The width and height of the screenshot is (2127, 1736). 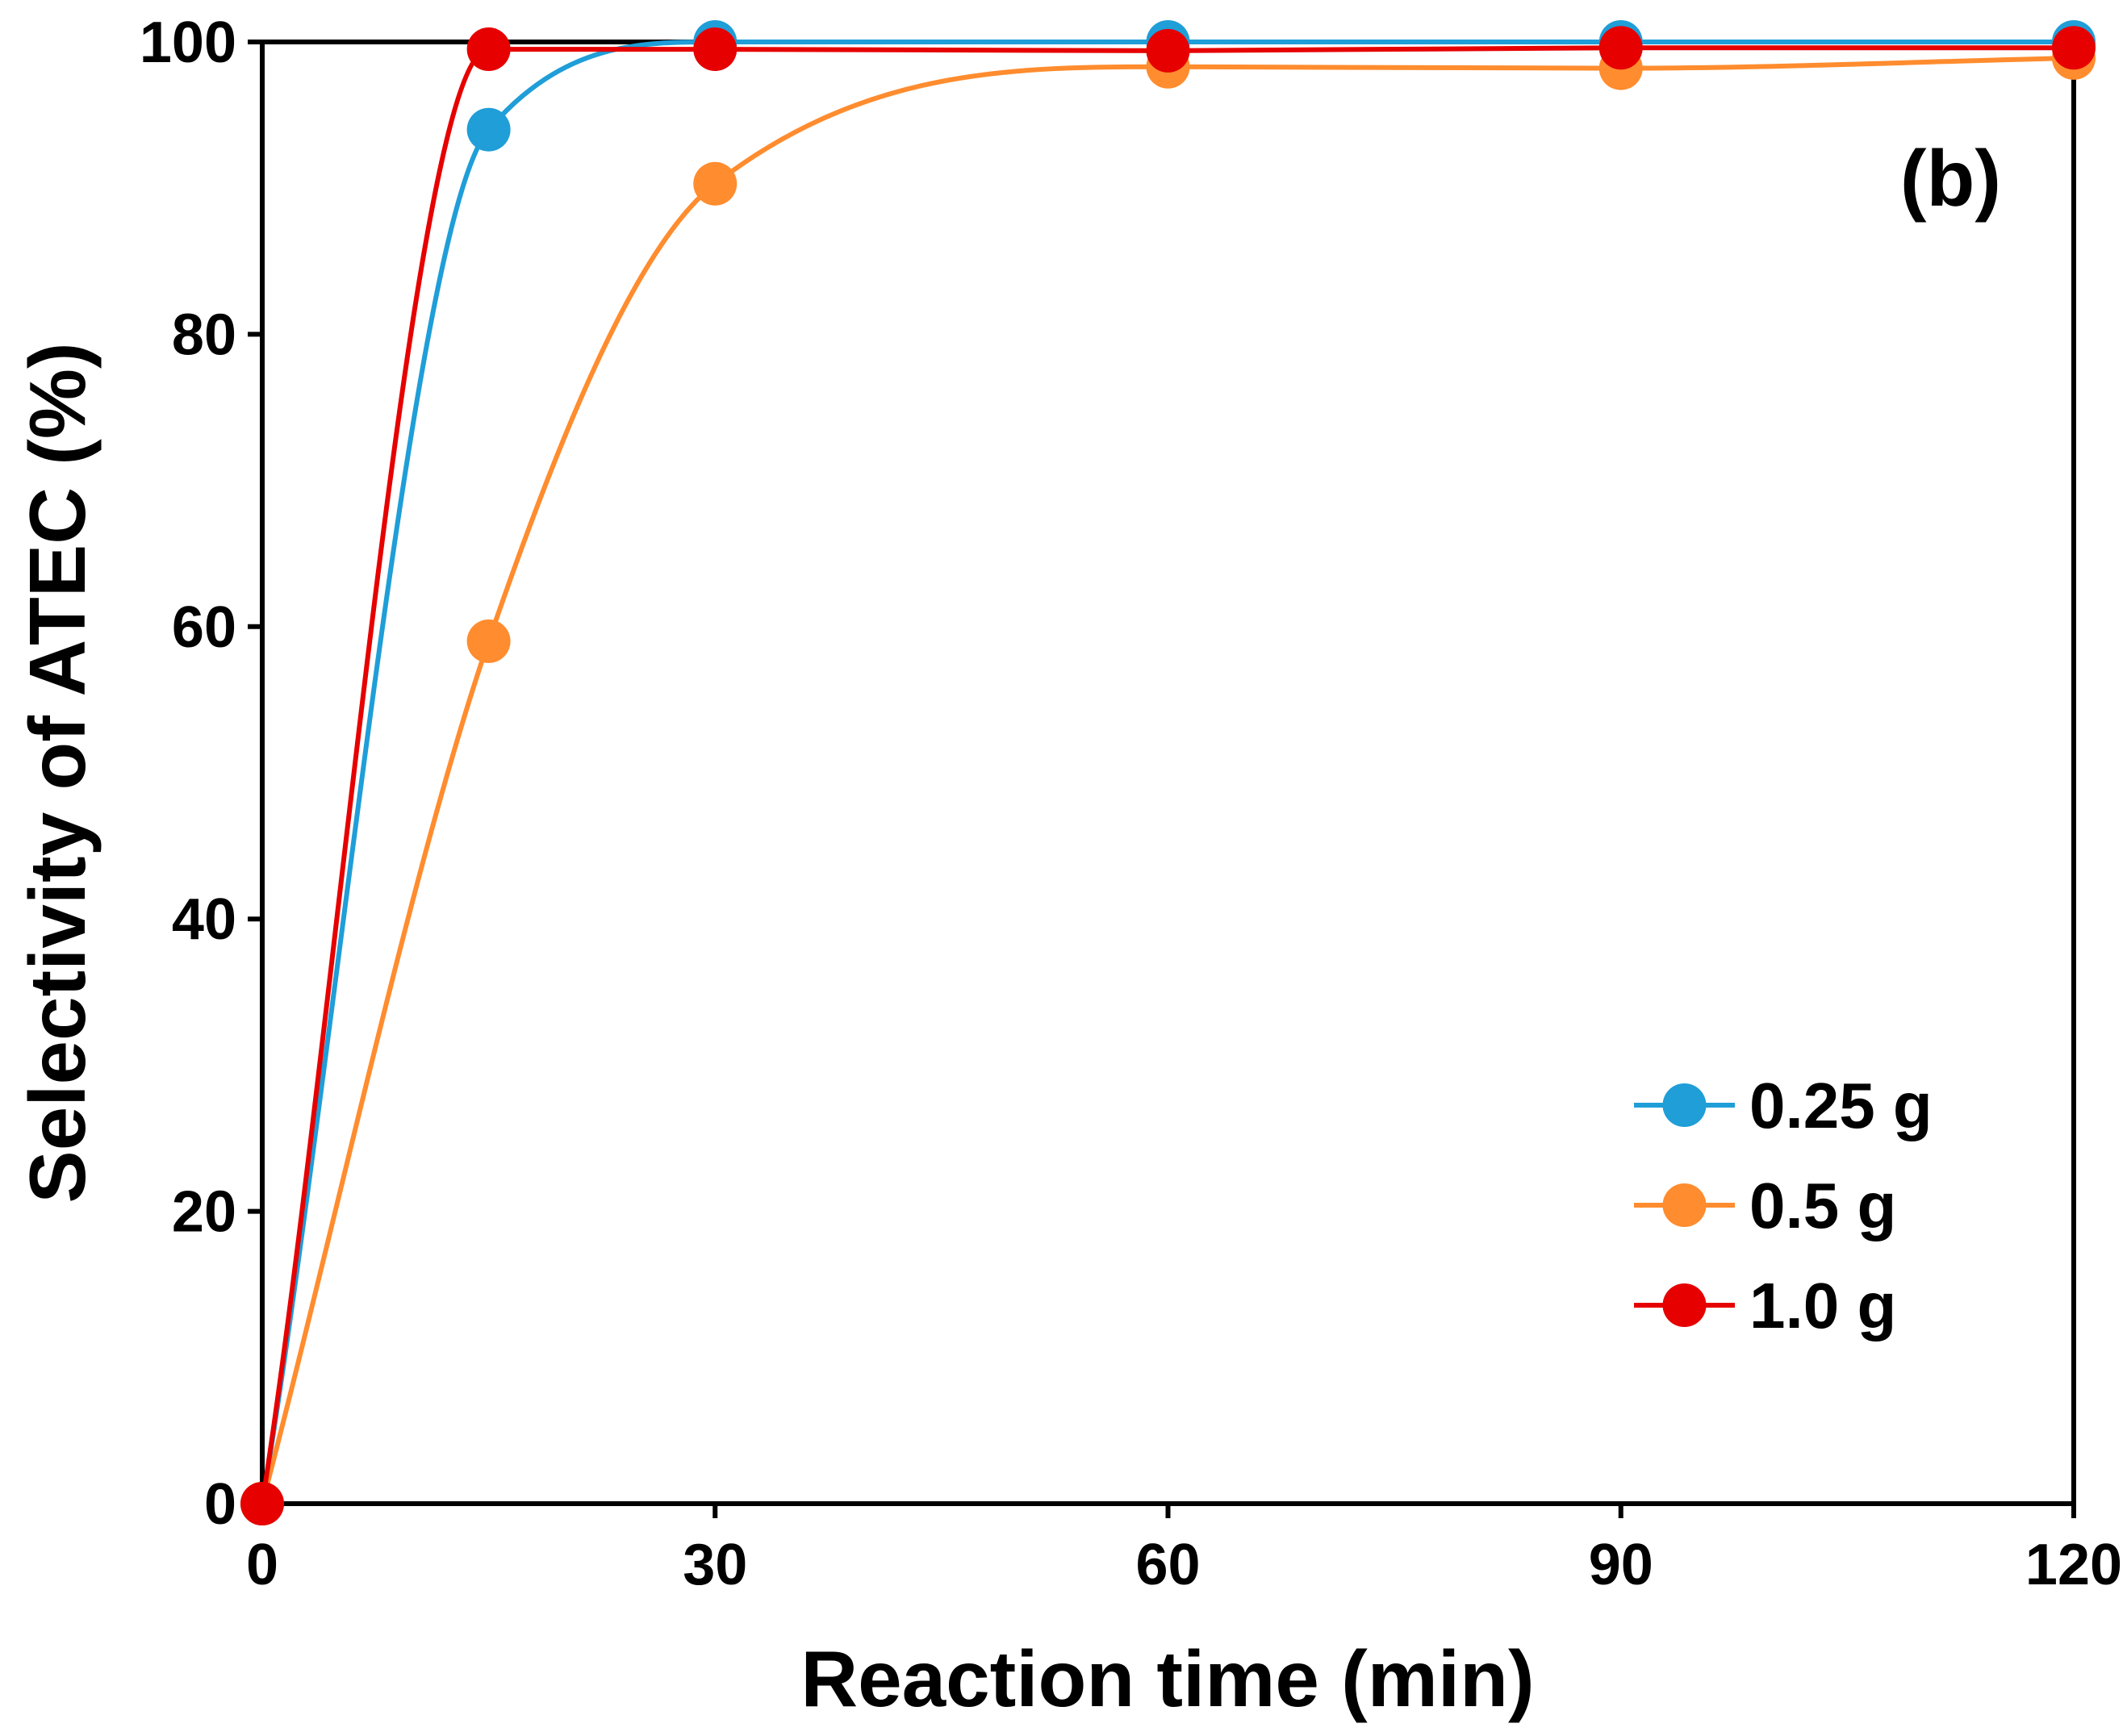 What do you see at coordinates (1822, 1206) in the screenshot?
I see `legend-label-0-5-g: 0.5 g` at bounding box center [1822, 1206].